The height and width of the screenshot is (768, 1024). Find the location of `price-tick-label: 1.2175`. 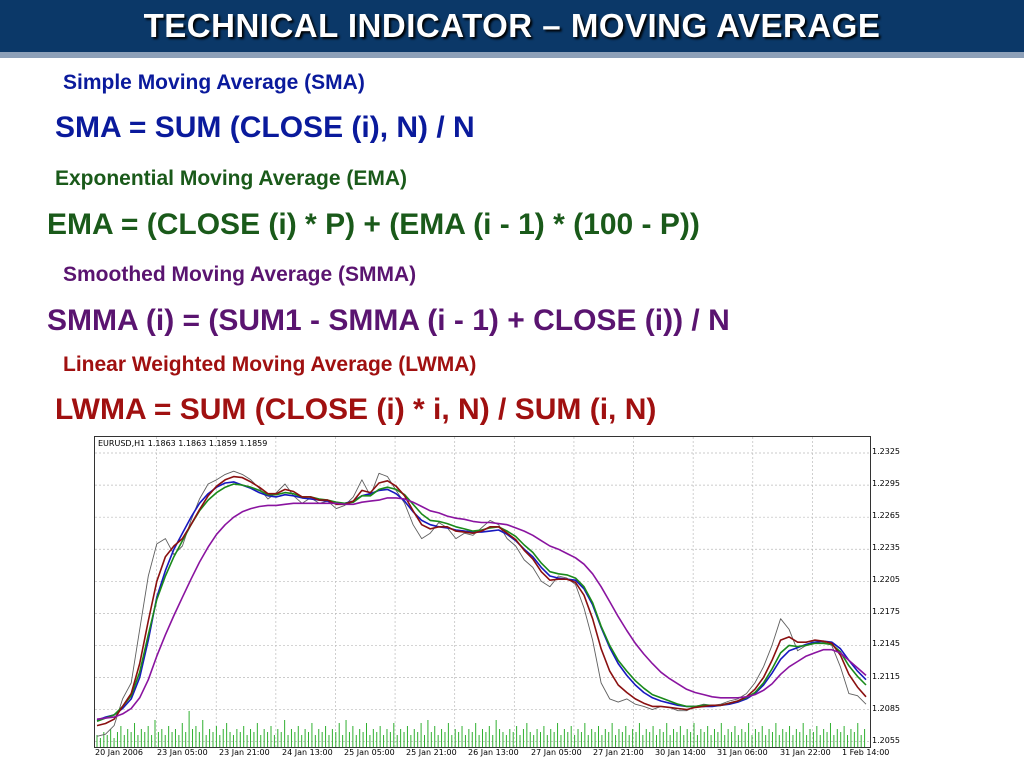

price-tick-label: 1.2175 is located at coordinates (886, 612).